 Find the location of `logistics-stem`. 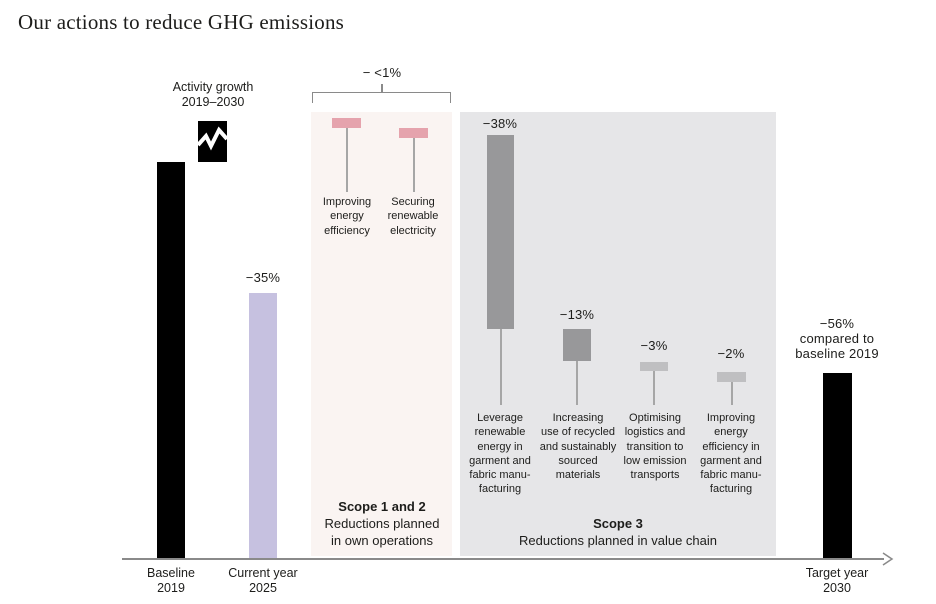

logistics-stem is located at coordinates (654, 388).